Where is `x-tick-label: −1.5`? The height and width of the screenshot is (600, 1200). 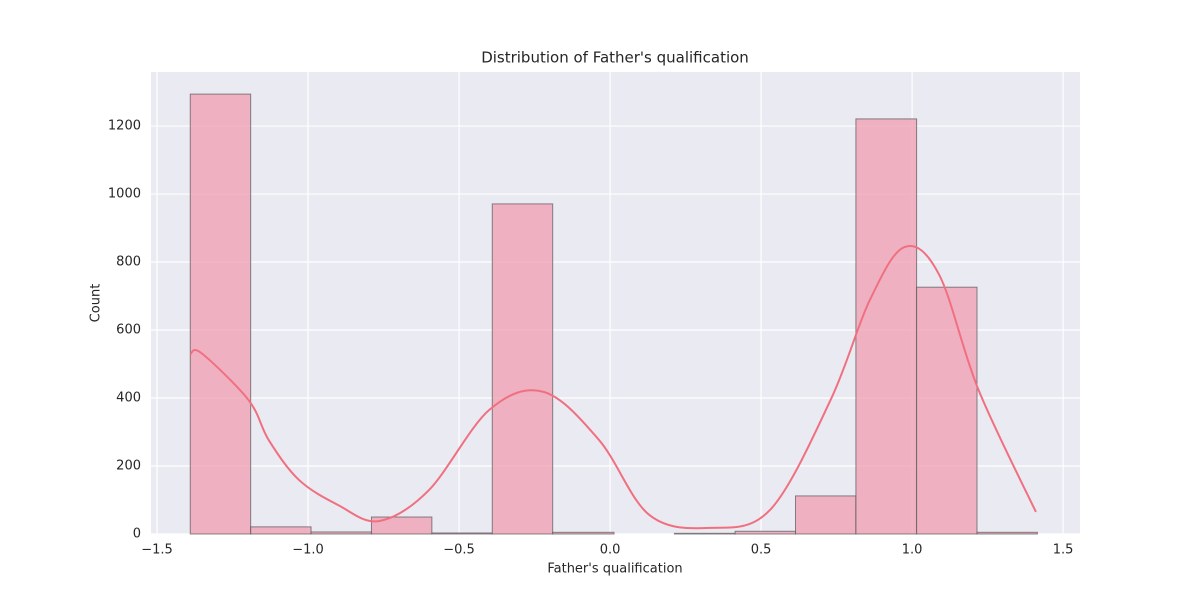
x-tick-label: −1.5 is located at coordinates (157, 550).